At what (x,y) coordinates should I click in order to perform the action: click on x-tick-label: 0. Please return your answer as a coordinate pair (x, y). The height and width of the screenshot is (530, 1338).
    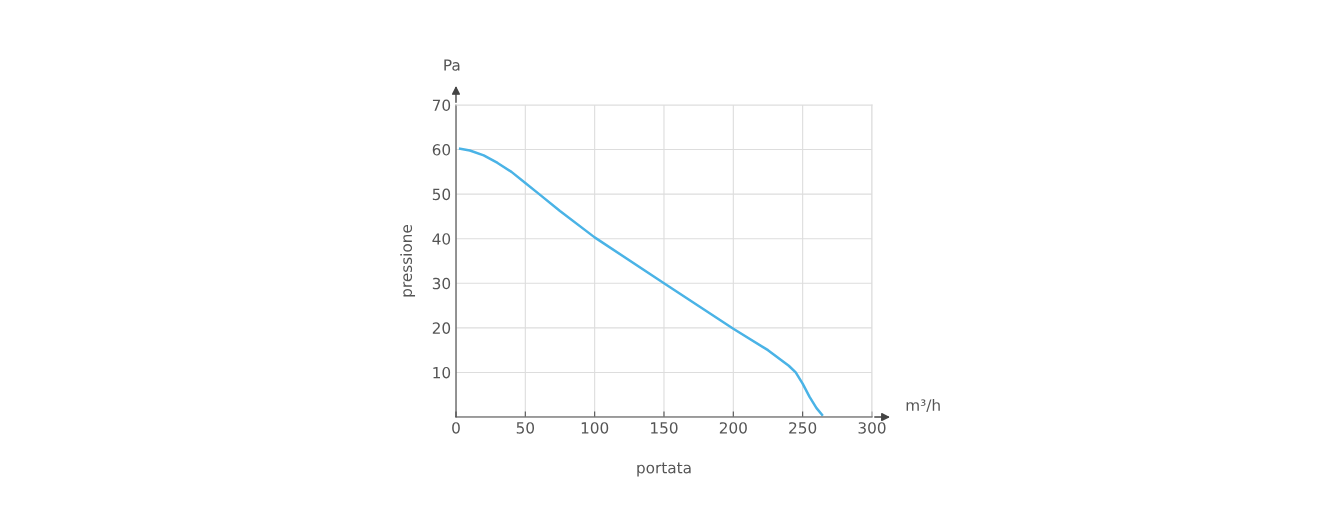
    Looking at the image, I should click on (456, 428).